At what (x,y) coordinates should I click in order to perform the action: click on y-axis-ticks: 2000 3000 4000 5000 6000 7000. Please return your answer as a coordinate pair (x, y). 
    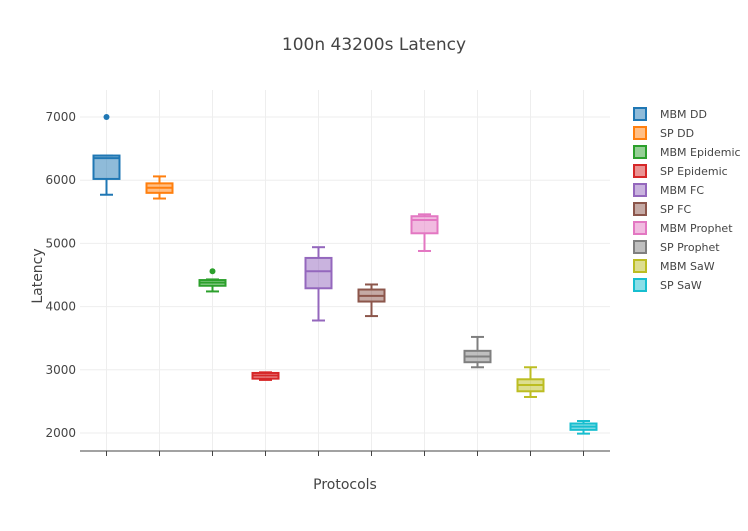
    Looking at the image, I should click on (60, 275).